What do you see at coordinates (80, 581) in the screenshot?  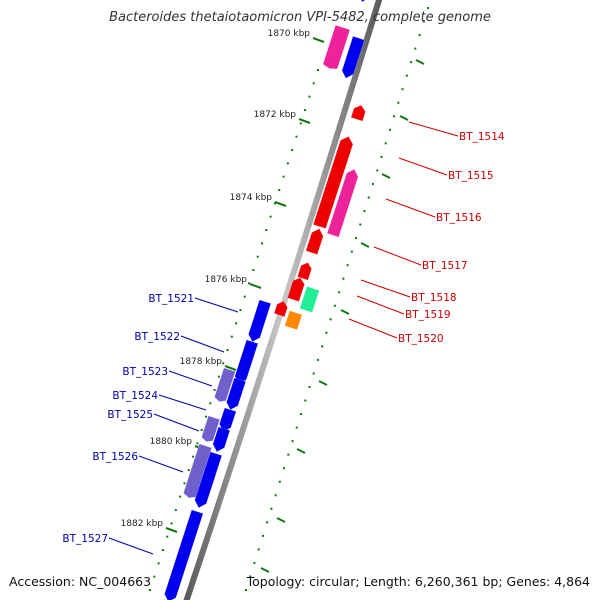 I see `accession-label: Accession: NC_004663` at bounding box center [80, 581].